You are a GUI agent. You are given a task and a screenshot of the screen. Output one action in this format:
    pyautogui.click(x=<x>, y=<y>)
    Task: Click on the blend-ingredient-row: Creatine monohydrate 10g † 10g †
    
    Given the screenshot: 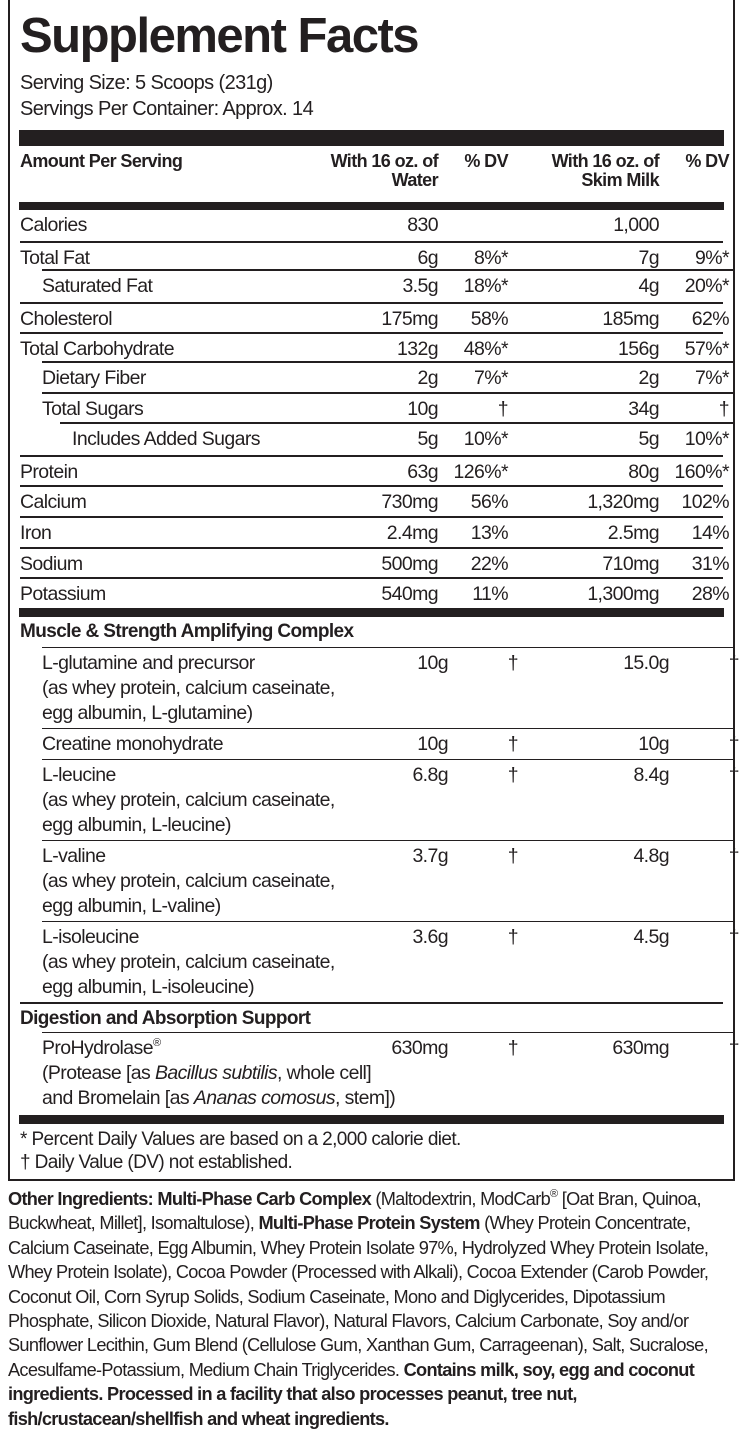 What is the action you would take?
    pyautogui.click(x=391, y=743)
    